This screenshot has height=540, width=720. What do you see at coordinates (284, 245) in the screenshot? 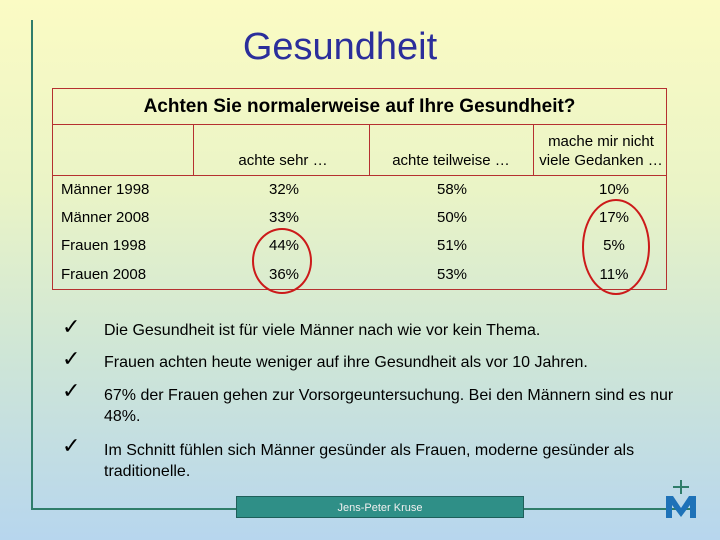
I see `table-cell: 44%` at bounding box center [284, 245].